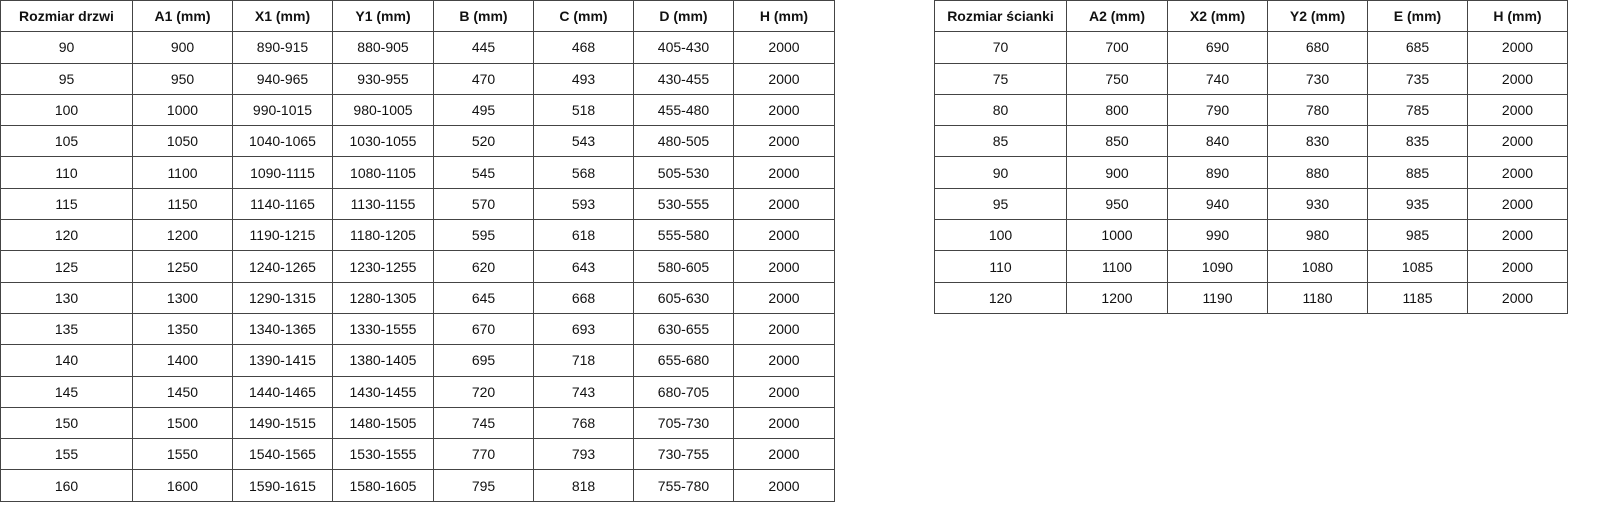  I want to click on table-cell: 1080-1105, so click(383, 172).